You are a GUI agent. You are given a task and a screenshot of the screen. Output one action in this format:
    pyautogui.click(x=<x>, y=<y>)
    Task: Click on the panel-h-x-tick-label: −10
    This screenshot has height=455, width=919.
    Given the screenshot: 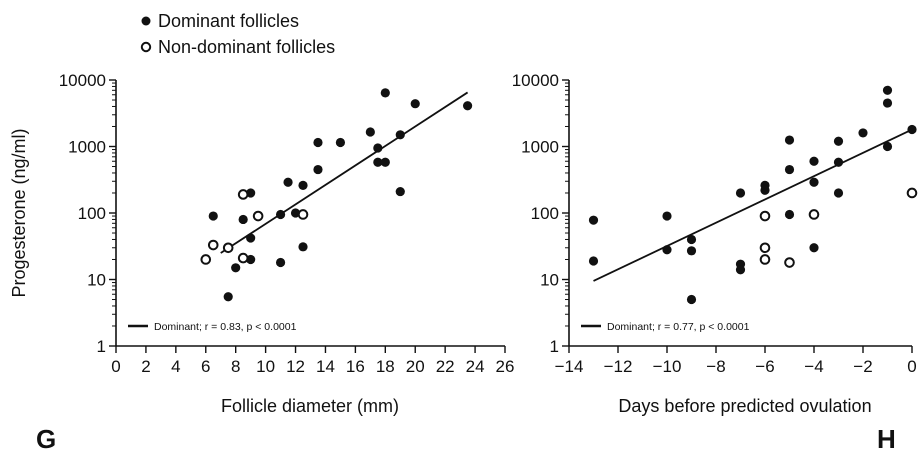 What is the action you would take?
    pyautogui.click(x=667, y=366)
    